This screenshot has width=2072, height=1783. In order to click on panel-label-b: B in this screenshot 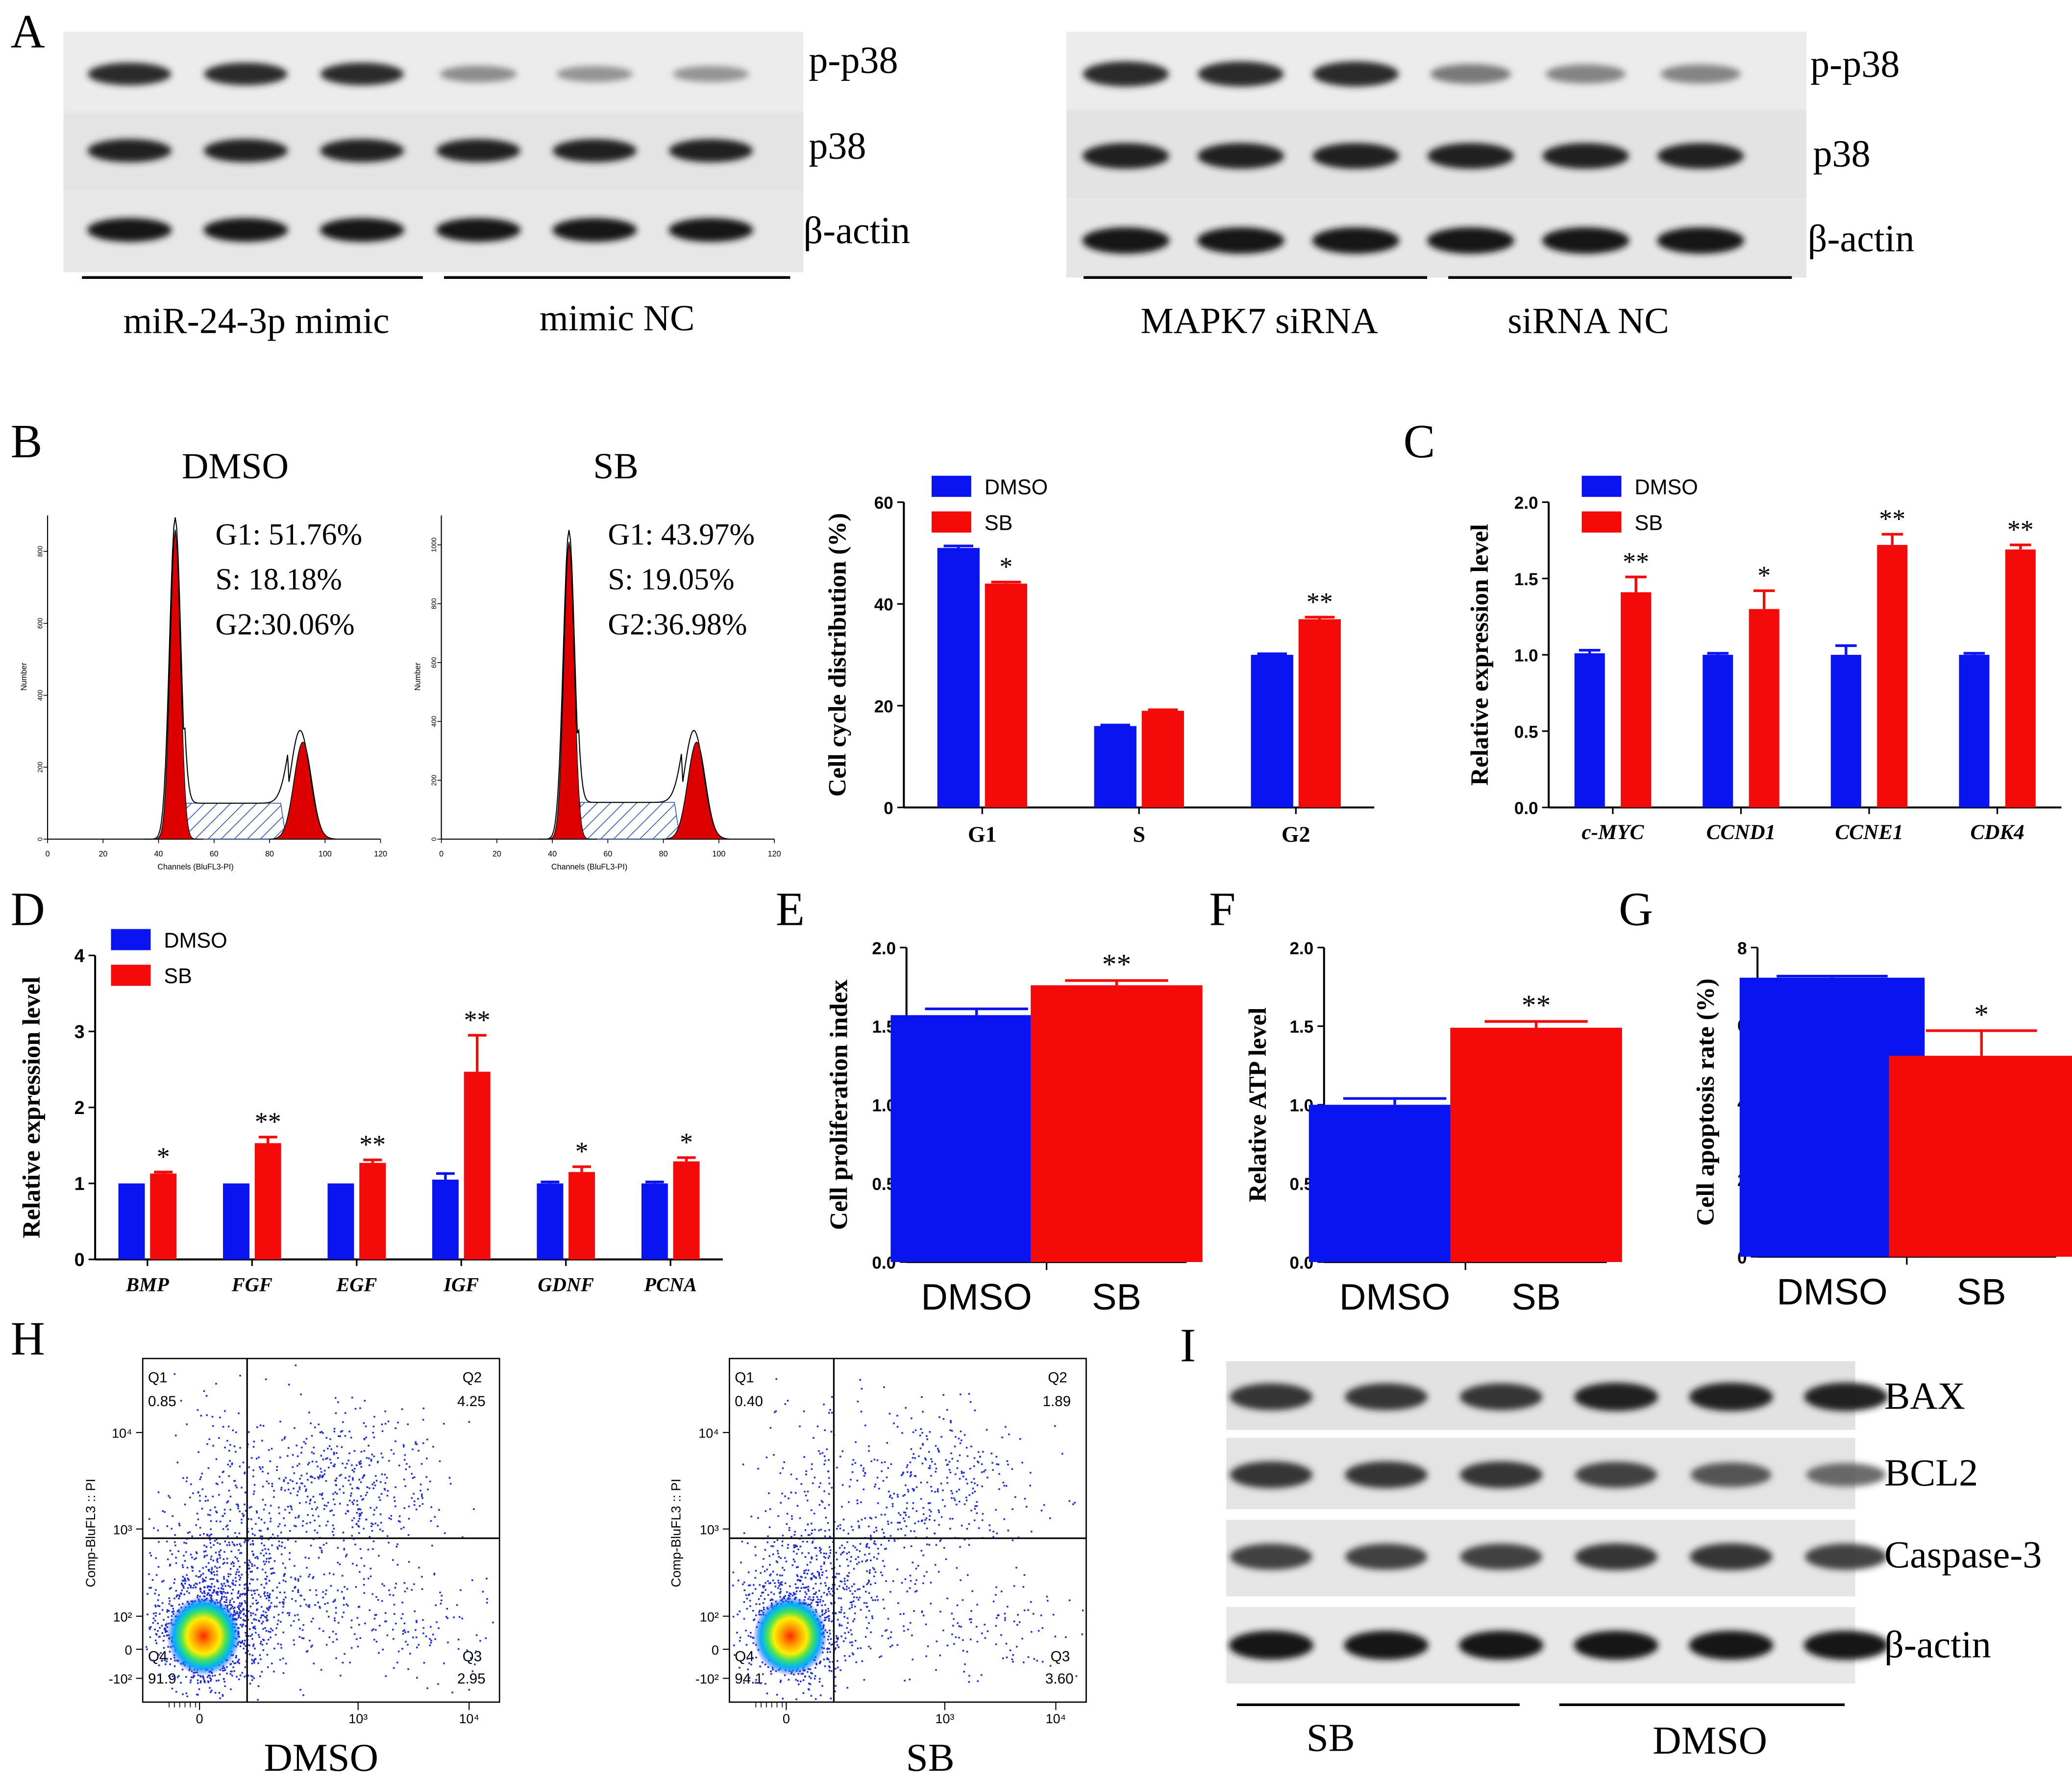, I will do `click(27, 441)`.